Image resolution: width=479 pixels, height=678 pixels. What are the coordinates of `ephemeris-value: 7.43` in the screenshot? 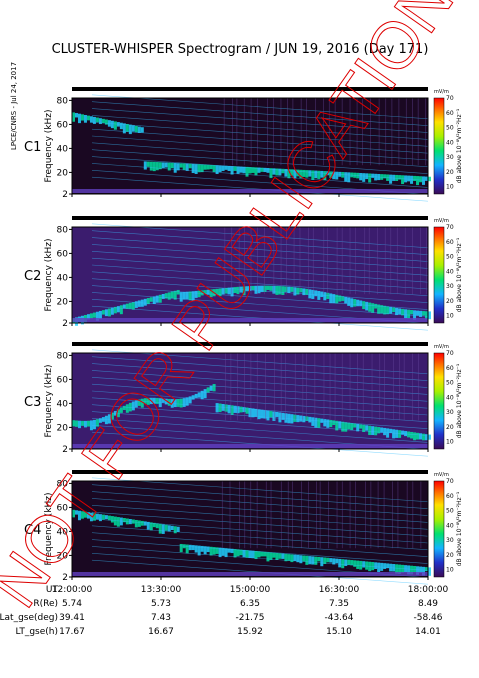 It's located at (161, 618).